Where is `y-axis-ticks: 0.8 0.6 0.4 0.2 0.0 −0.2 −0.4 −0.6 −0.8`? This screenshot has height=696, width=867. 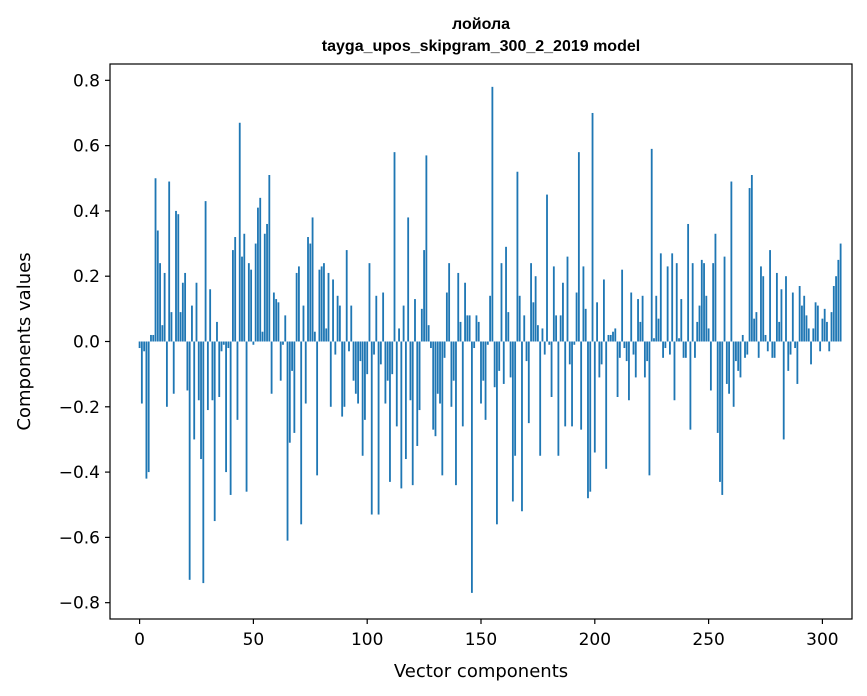 y-axis-ticks: 0.8 0.6 0.4 0.2 0.0 −0.2 −0.4 −0.6 −0.8 is located at coordinates (84, 342).